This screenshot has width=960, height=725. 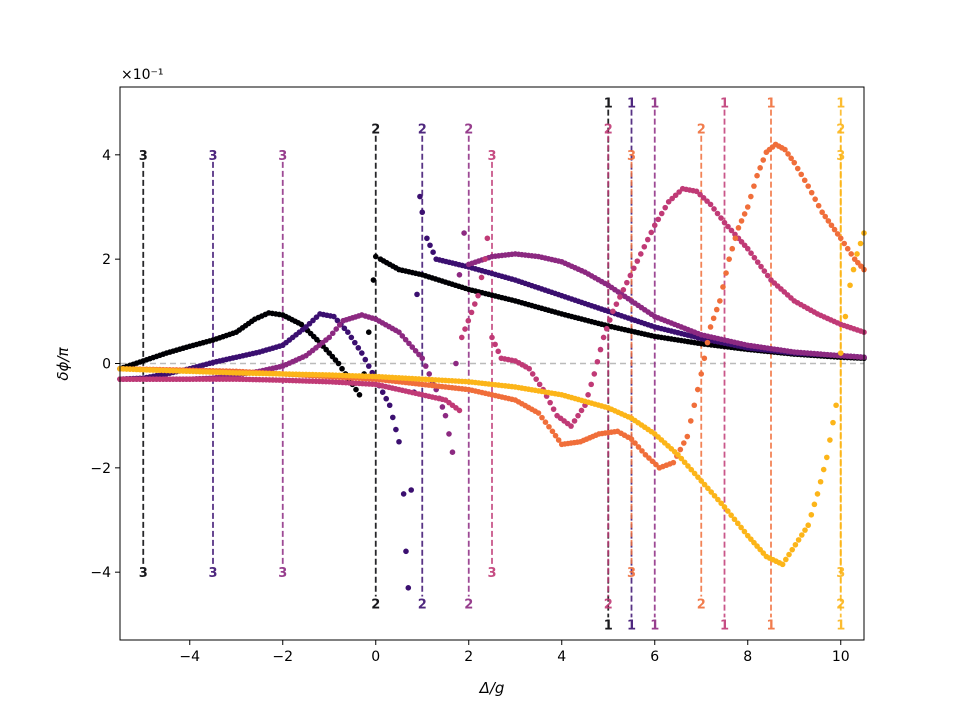 What do you see at coordinates (561, 657) in the screenshot?
I see `x-tick-label: 4` at bounding box center [561, 657].